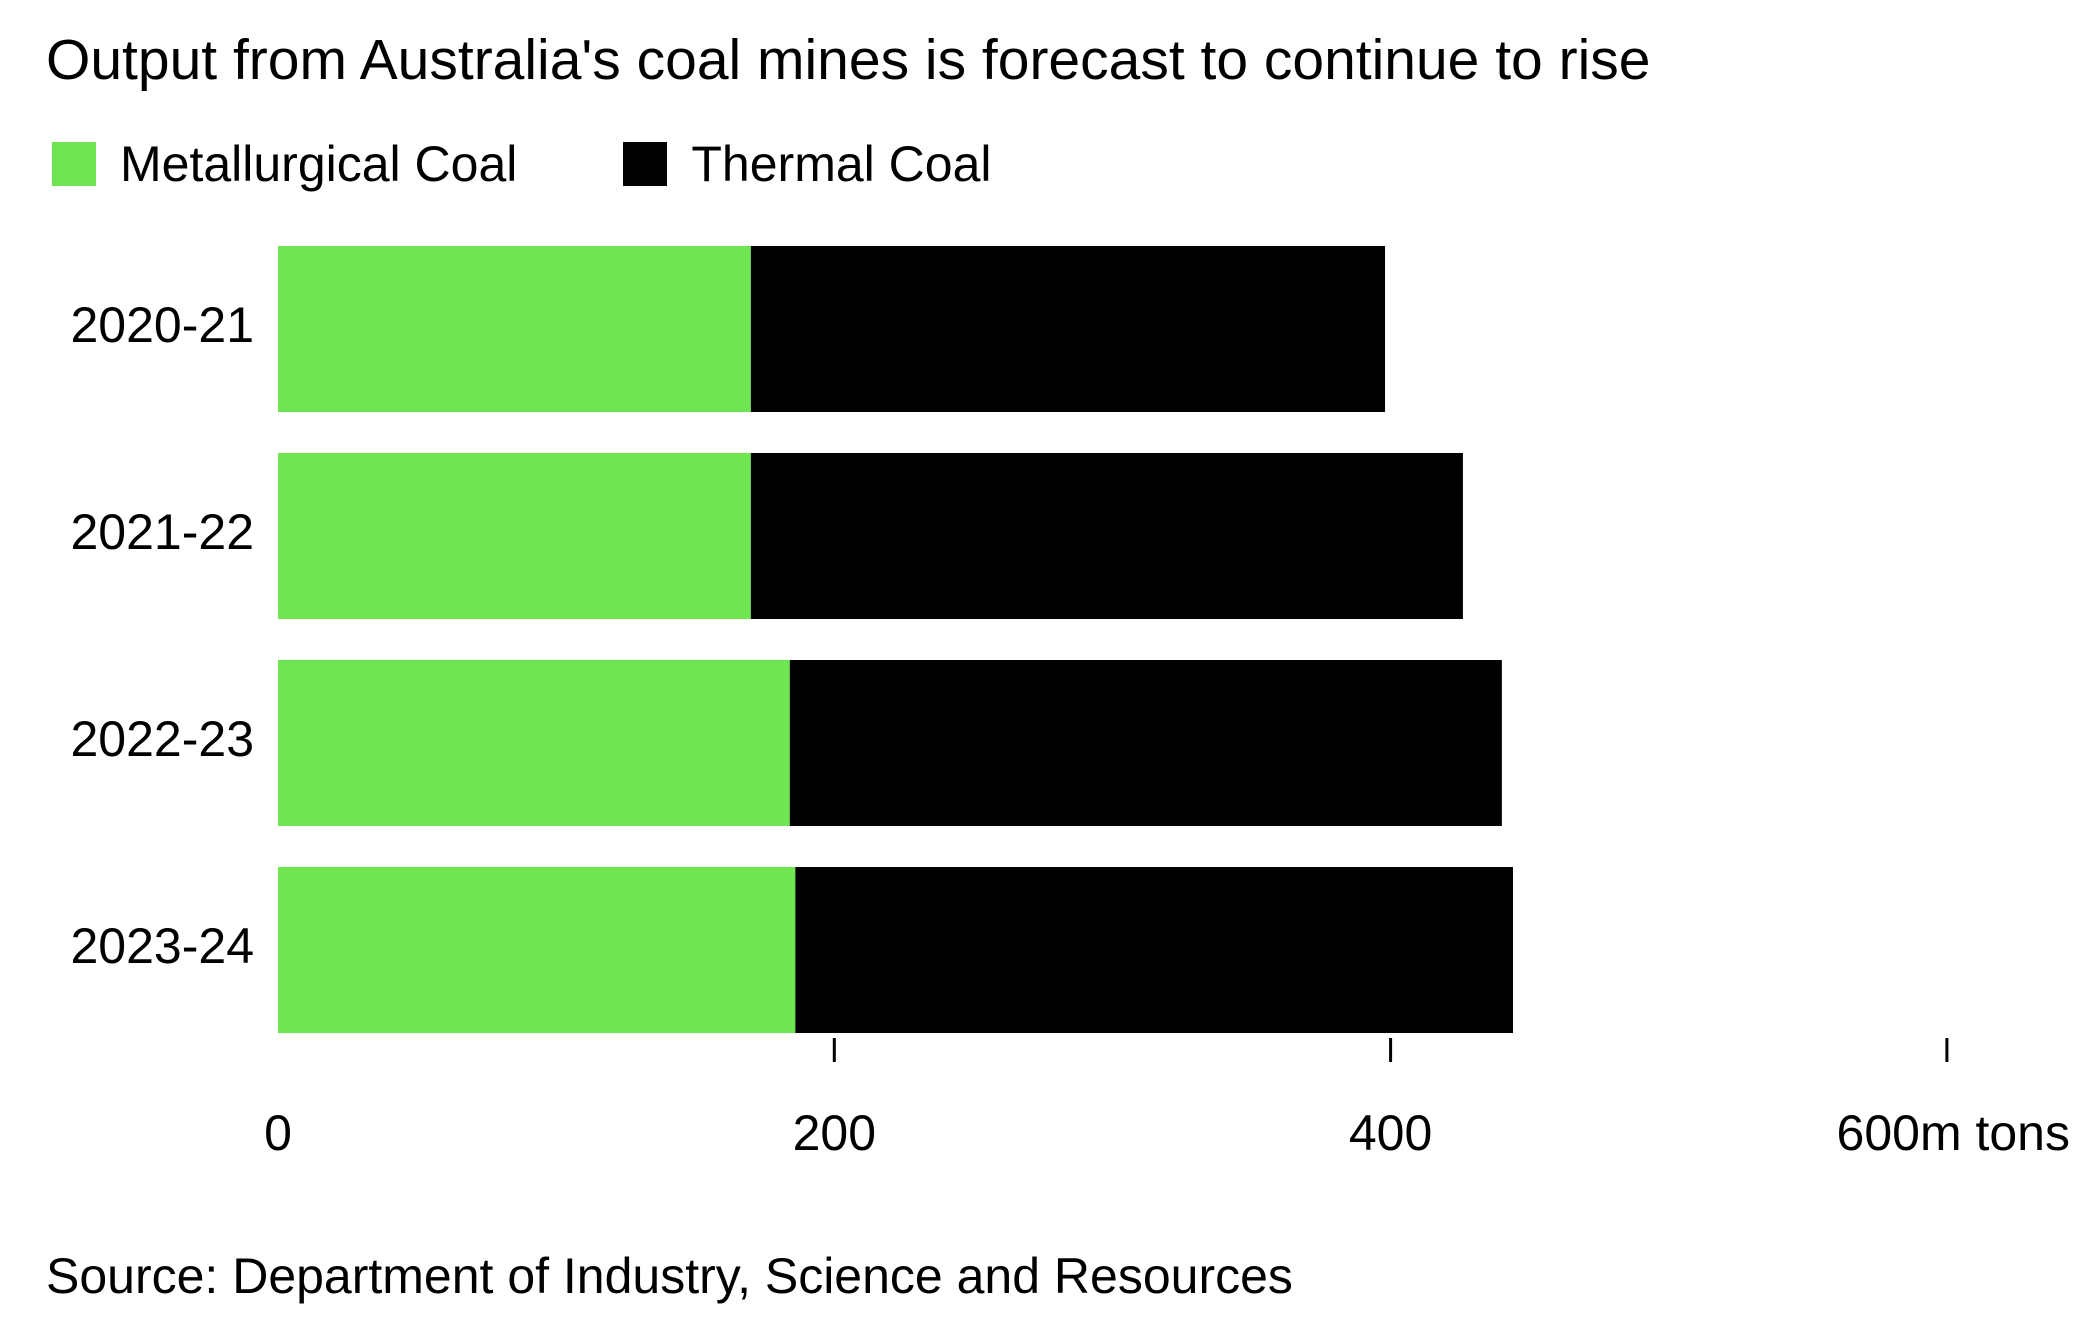  I want to click on category-label-2022-23: 2022-23, so click(163, 739).